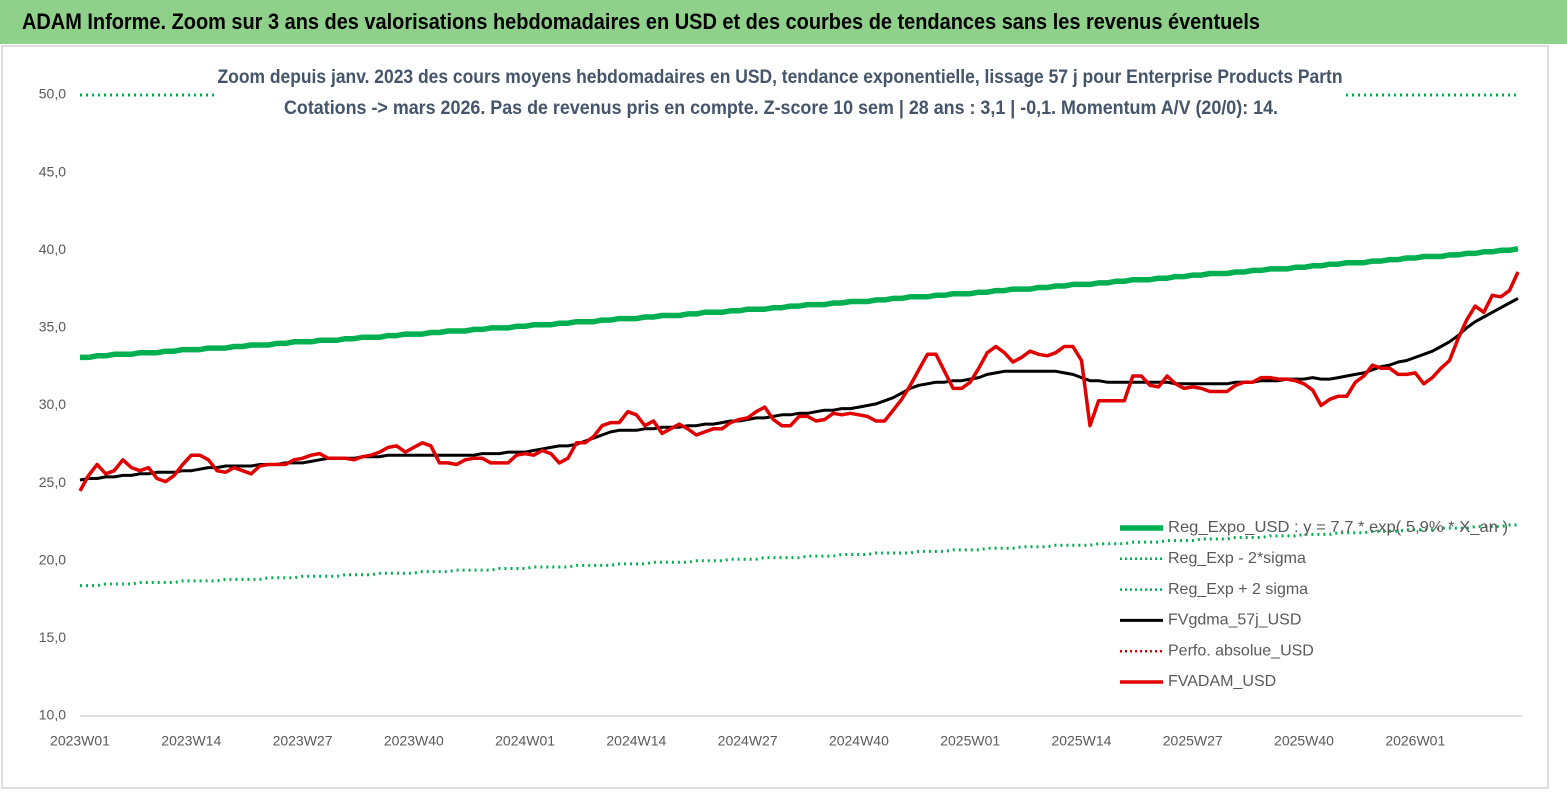 The image size is (1567, 792). I want to click on x-tick-label: 2023W40, so click(414, 741).